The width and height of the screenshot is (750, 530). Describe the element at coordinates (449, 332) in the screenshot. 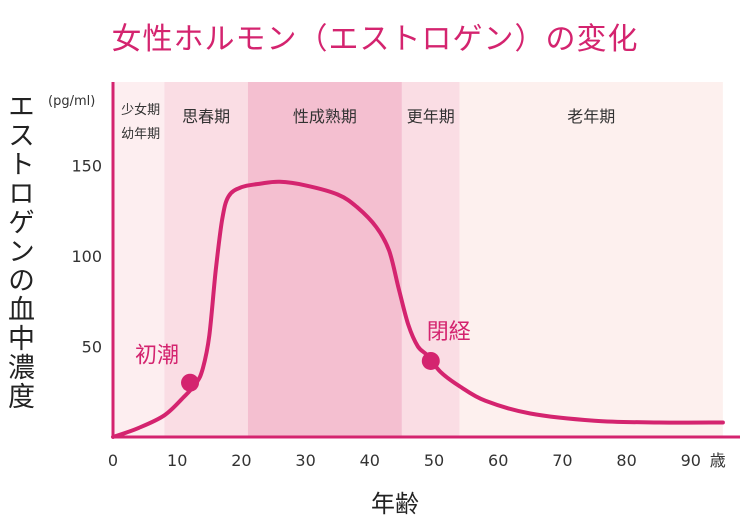

I see `annotation-label: 閉経` at that location.